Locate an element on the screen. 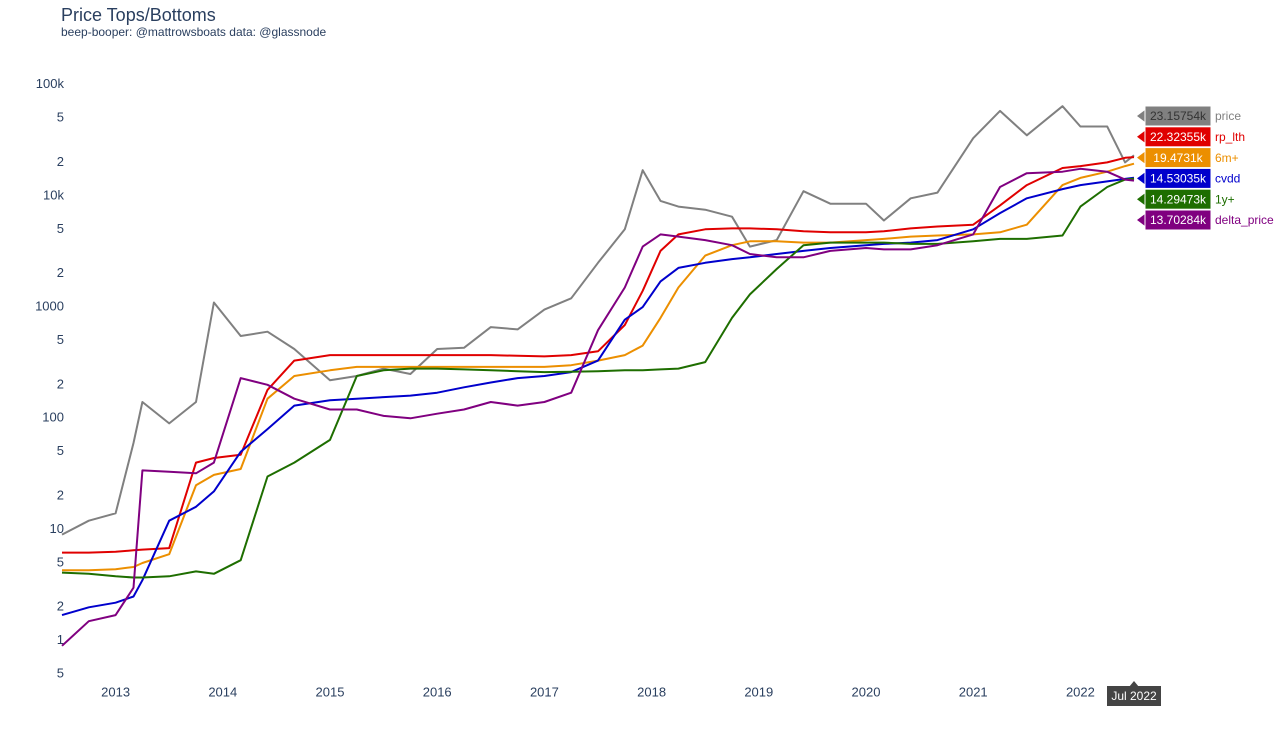 The image size is (1286, 742). x-tick-label: 2015 is located at coordinates (330, 691).